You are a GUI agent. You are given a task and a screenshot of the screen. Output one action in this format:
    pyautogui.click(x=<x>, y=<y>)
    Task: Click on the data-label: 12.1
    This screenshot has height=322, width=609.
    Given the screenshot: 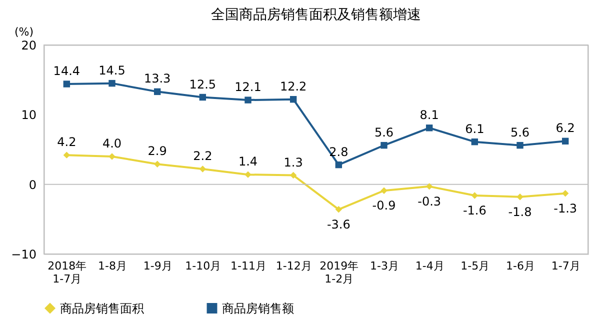 What is the action you would take?
    pyautogui.click(x=248, y=87)
    